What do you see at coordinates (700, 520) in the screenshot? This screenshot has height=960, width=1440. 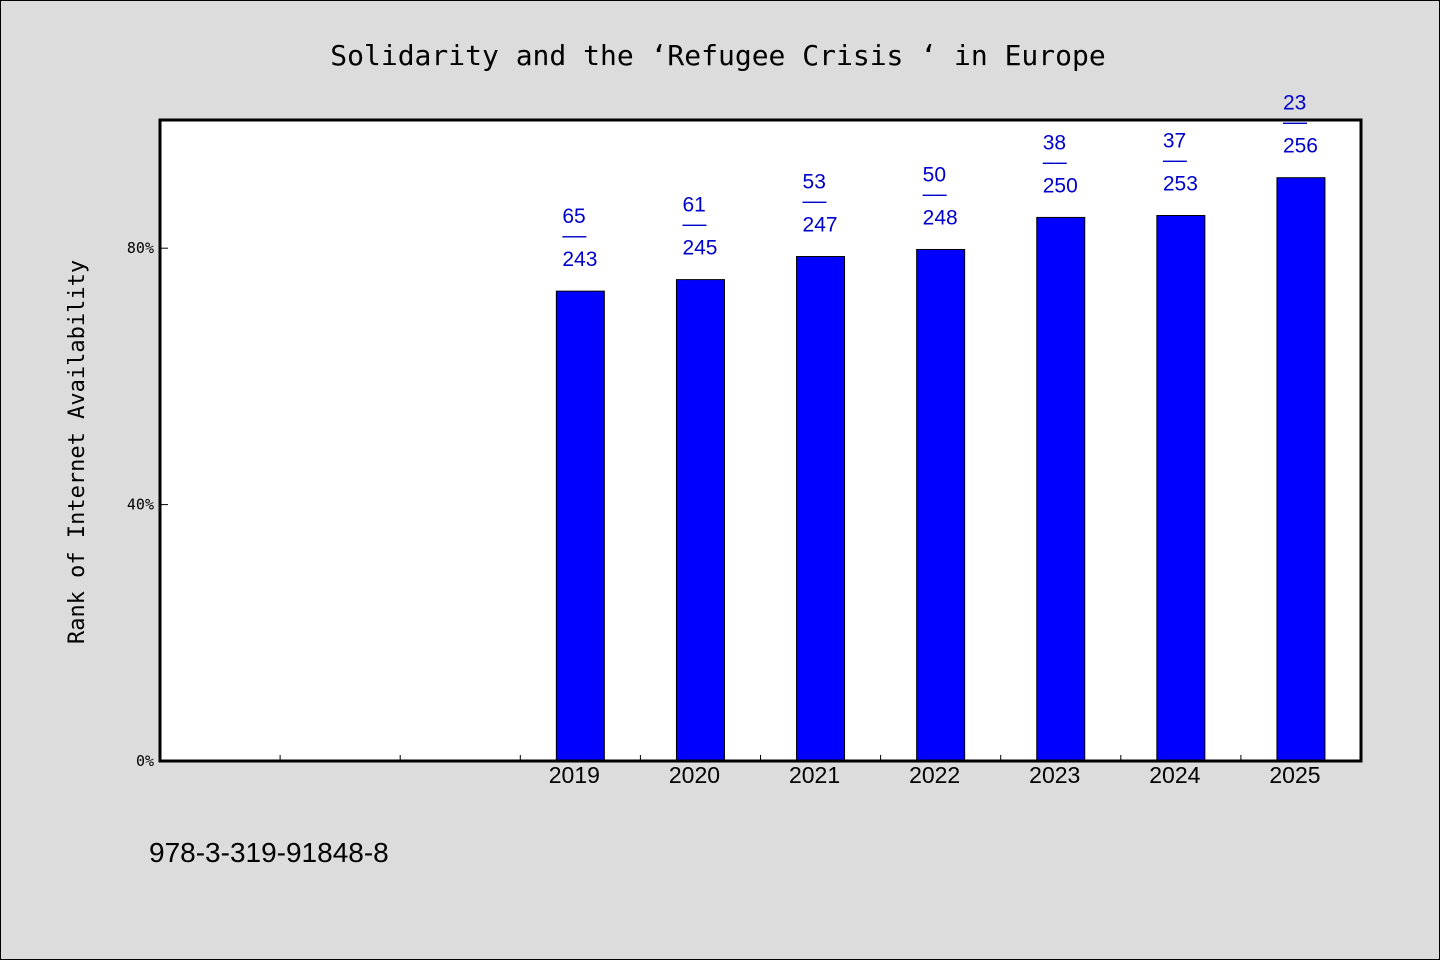 I see `bar-2020` at bounding box center [700, 520].